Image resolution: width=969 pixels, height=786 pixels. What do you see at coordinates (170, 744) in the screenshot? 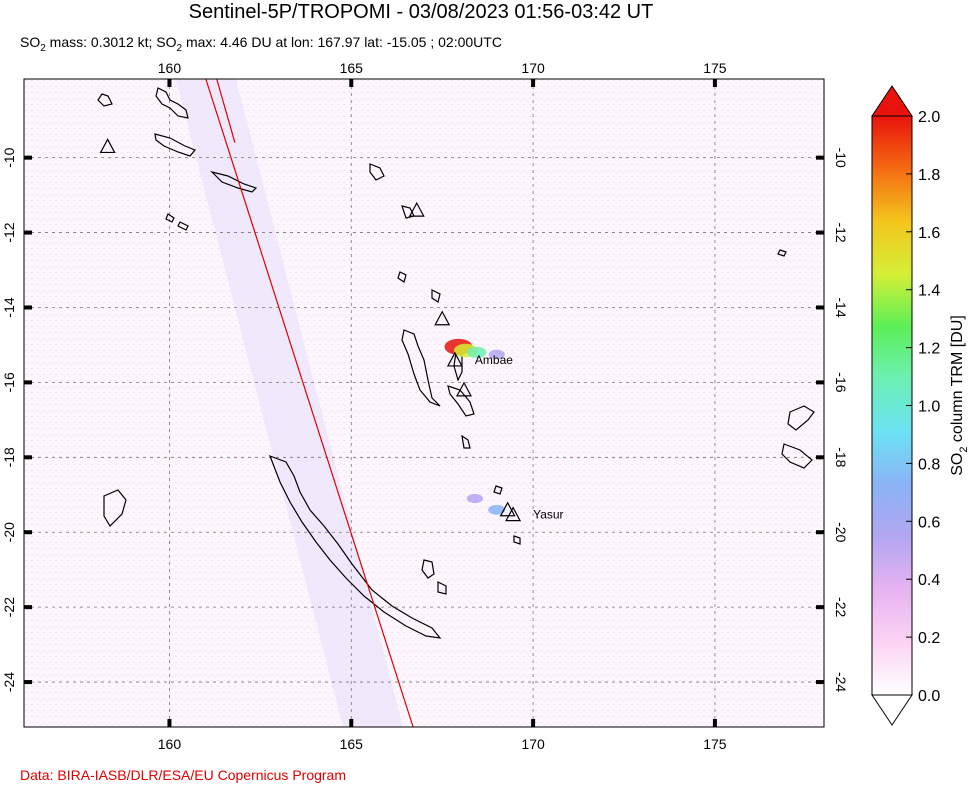
I see `x-tick-label-bottom: 160` at bounding box center [170, 744].